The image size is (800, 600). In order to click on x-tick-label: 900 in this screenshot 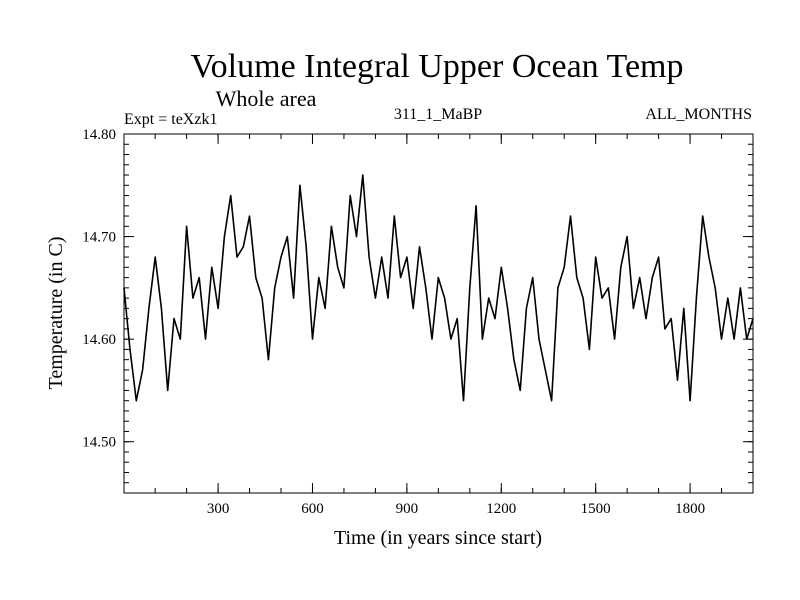, I will do `click(407, 509)`.